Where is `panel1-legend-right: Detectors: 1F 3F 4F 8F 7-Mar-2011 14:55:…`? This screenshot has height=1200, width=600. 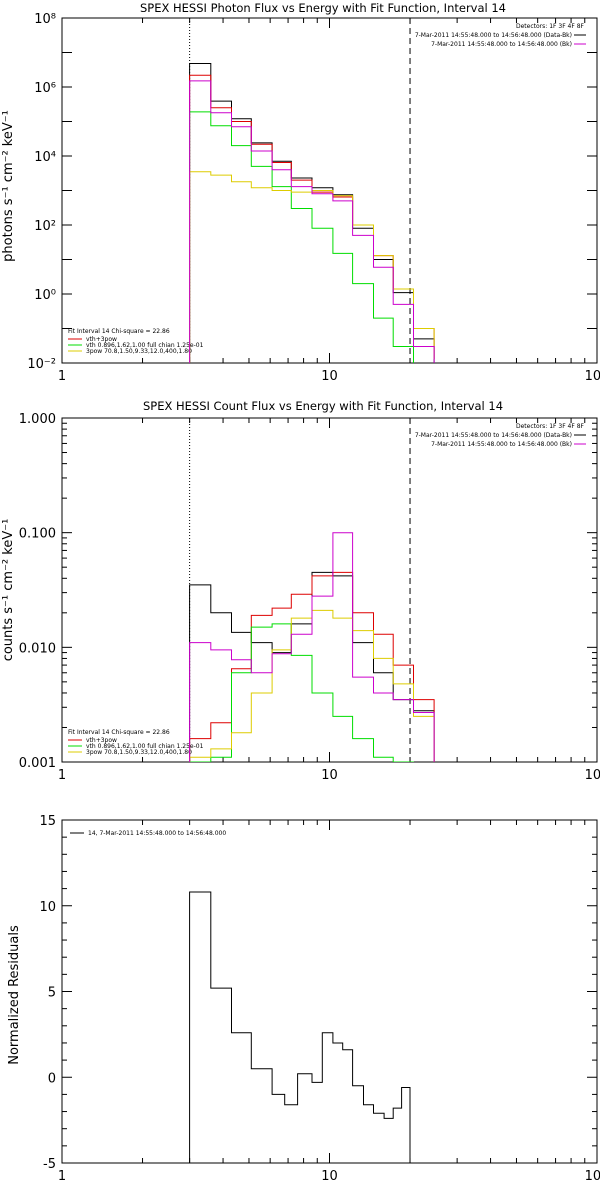
panel1-legend-right: Detectors: 1F 3F 4F 8F 7-Mar-2011 14:55:… is located at coordinates (500, 35).